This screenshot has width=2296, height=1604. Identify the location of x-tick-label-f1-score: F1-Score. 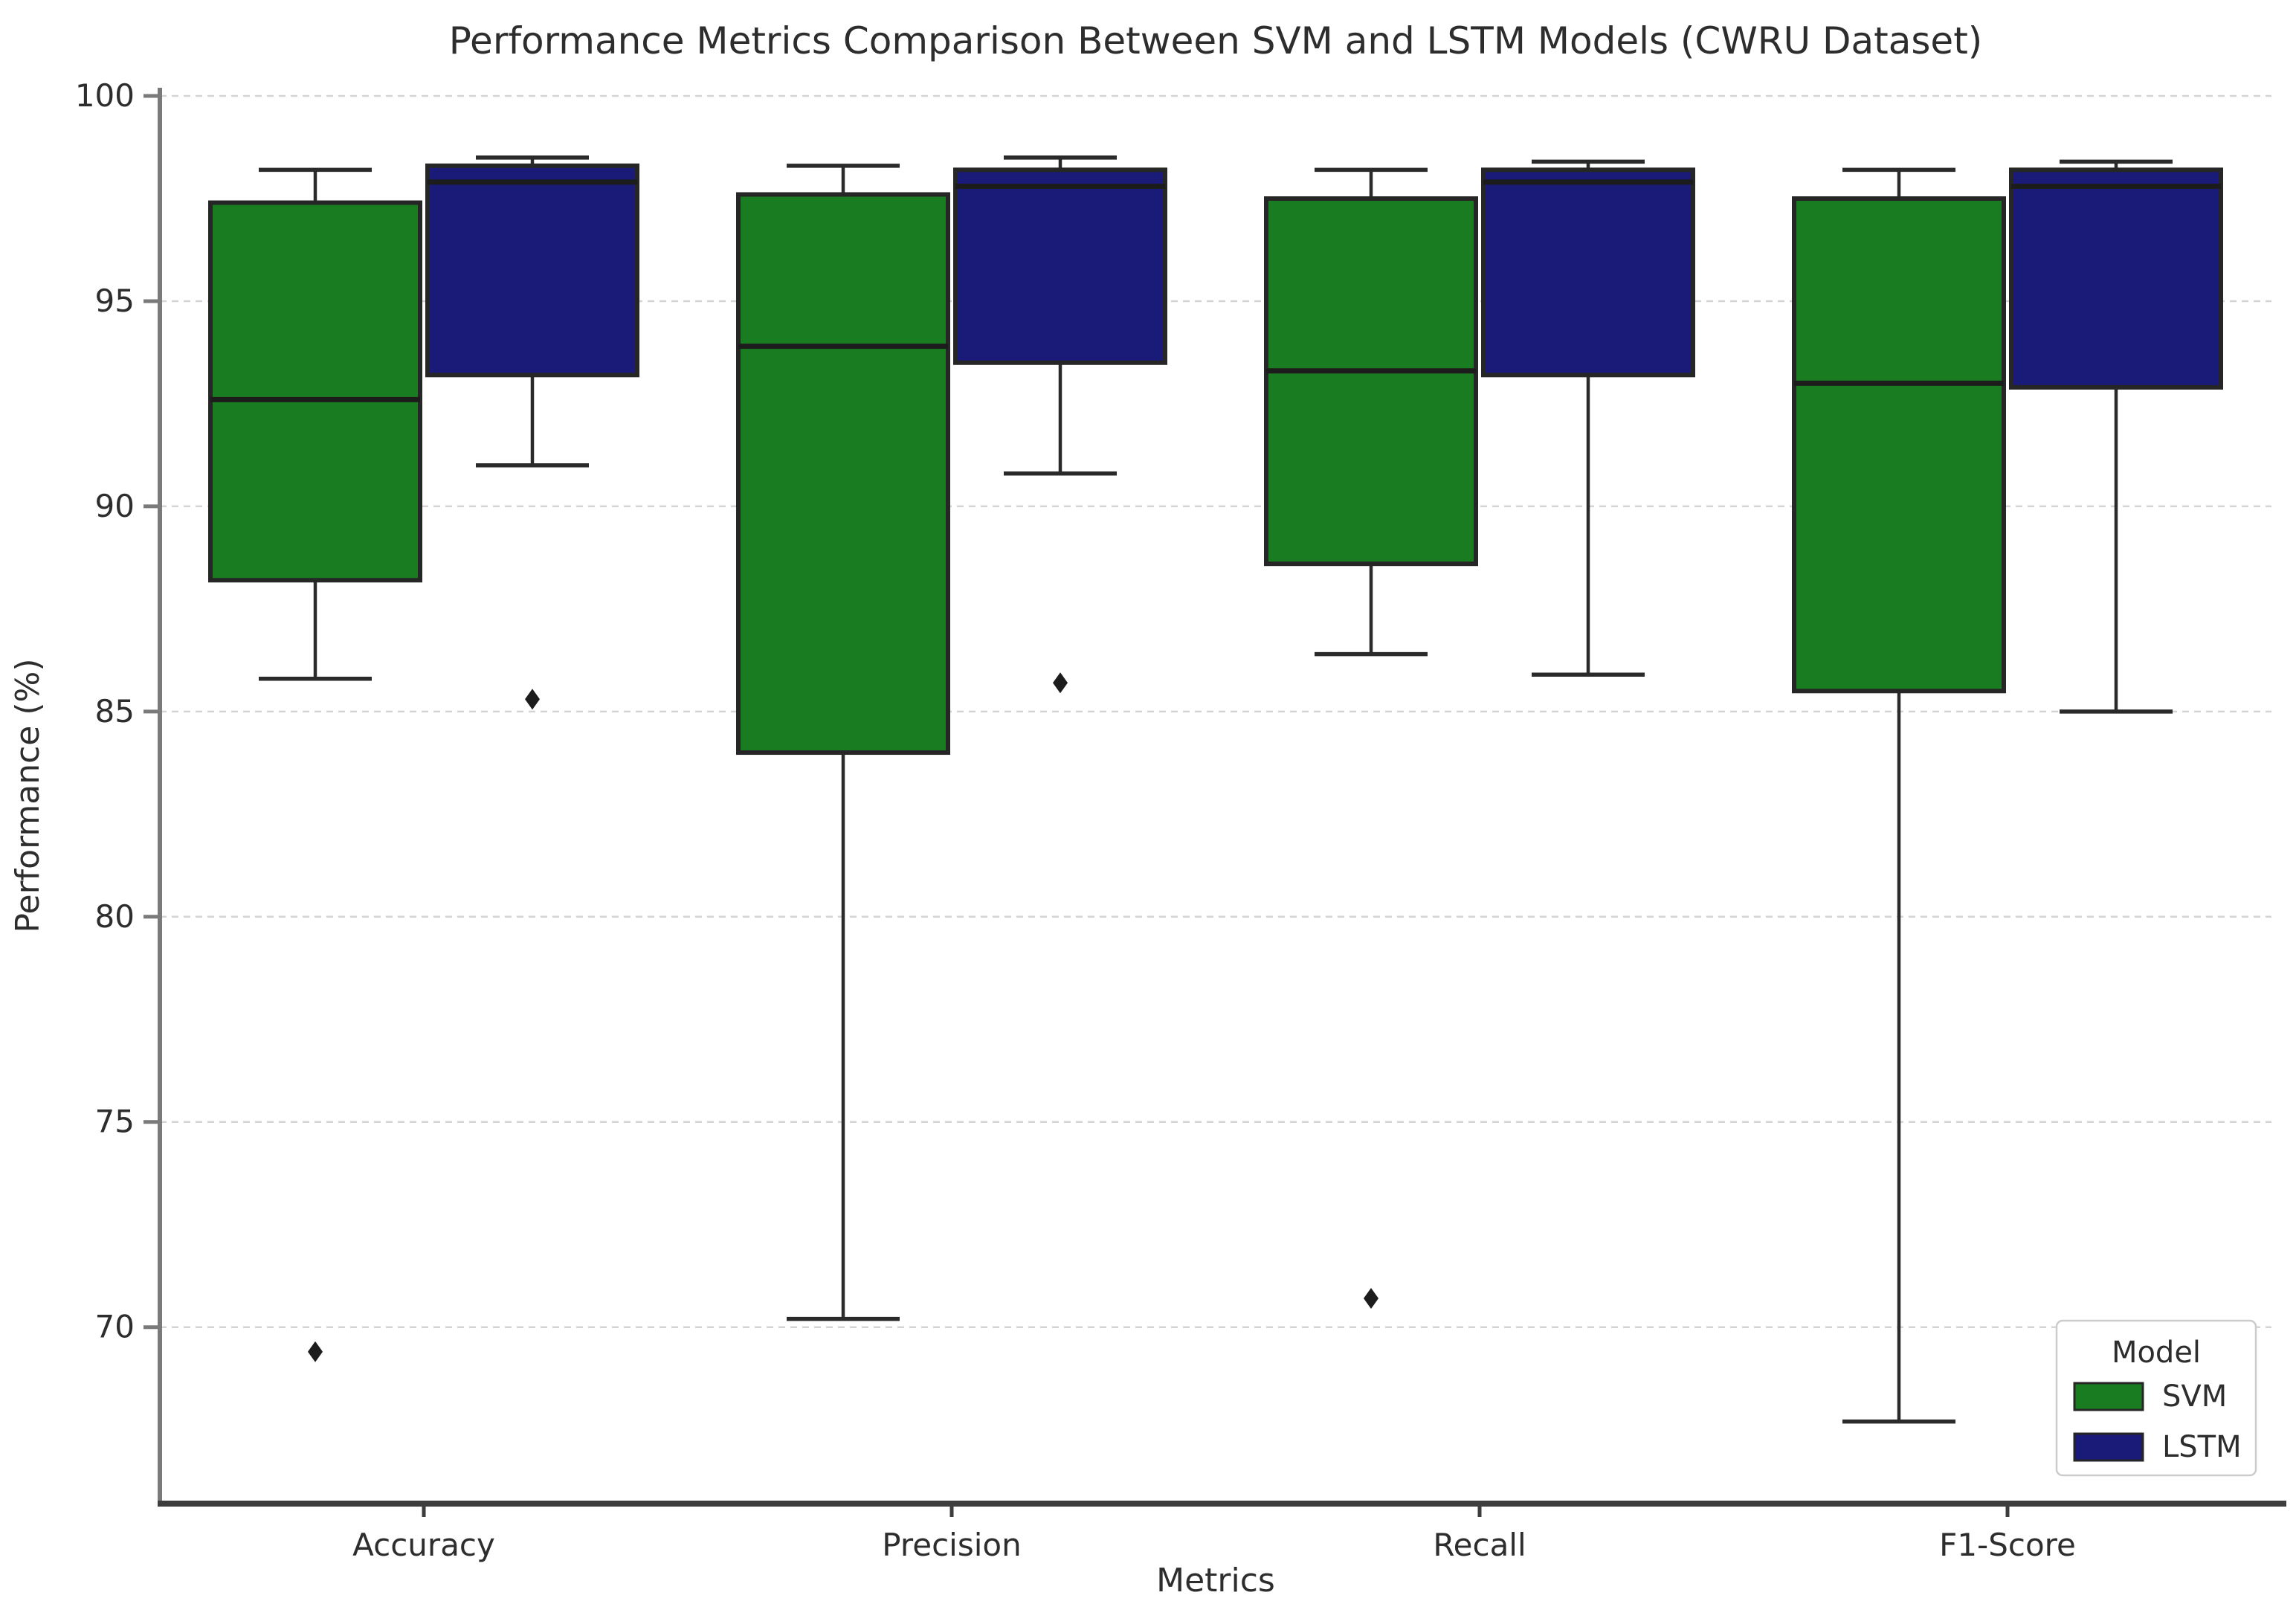
(2008, 1545).